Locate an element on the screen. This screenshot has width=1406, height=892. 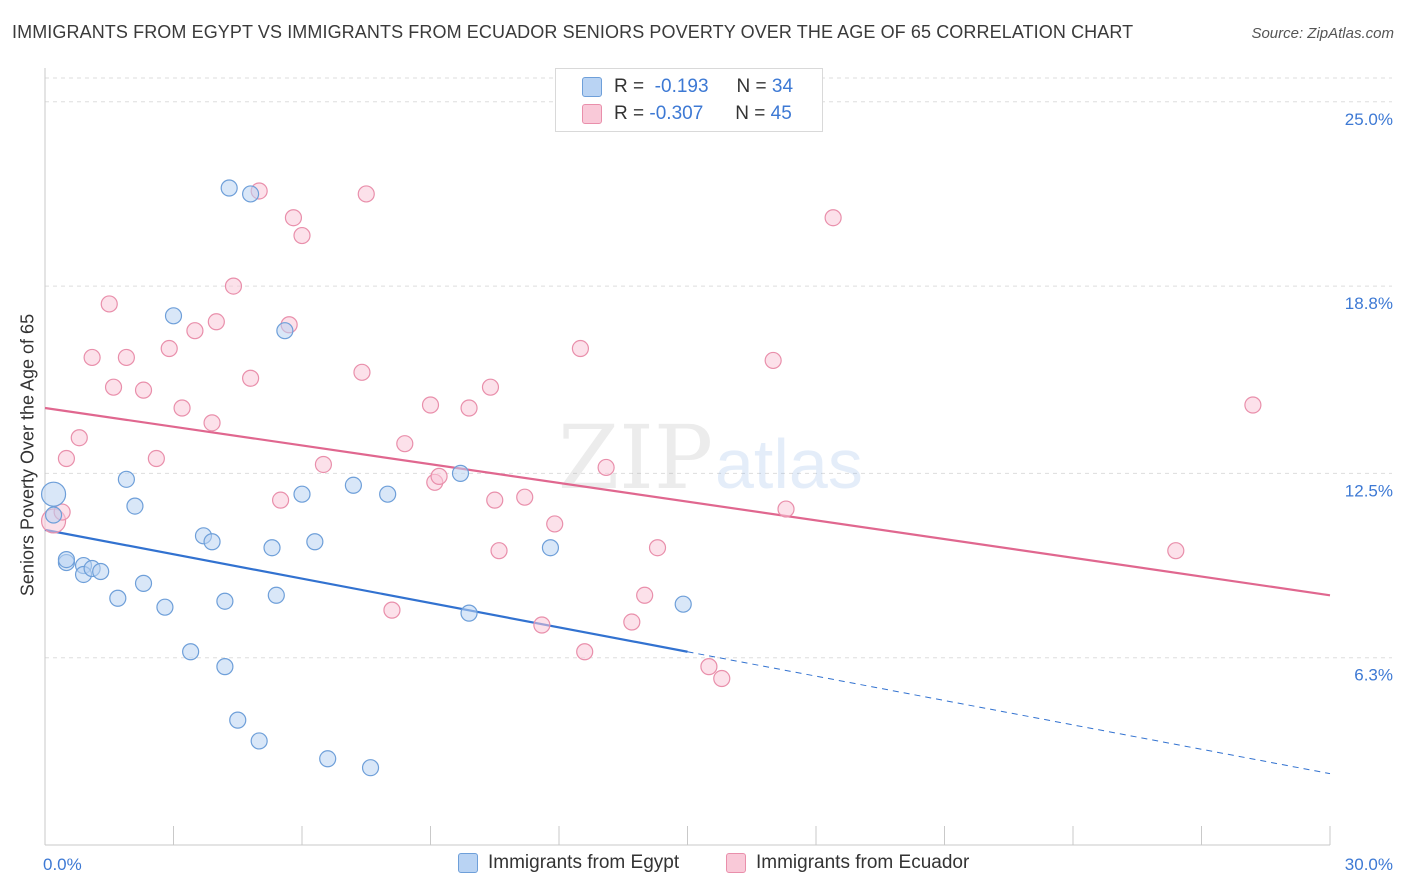
ecuador-swatch is located at coordinates (592, 114).